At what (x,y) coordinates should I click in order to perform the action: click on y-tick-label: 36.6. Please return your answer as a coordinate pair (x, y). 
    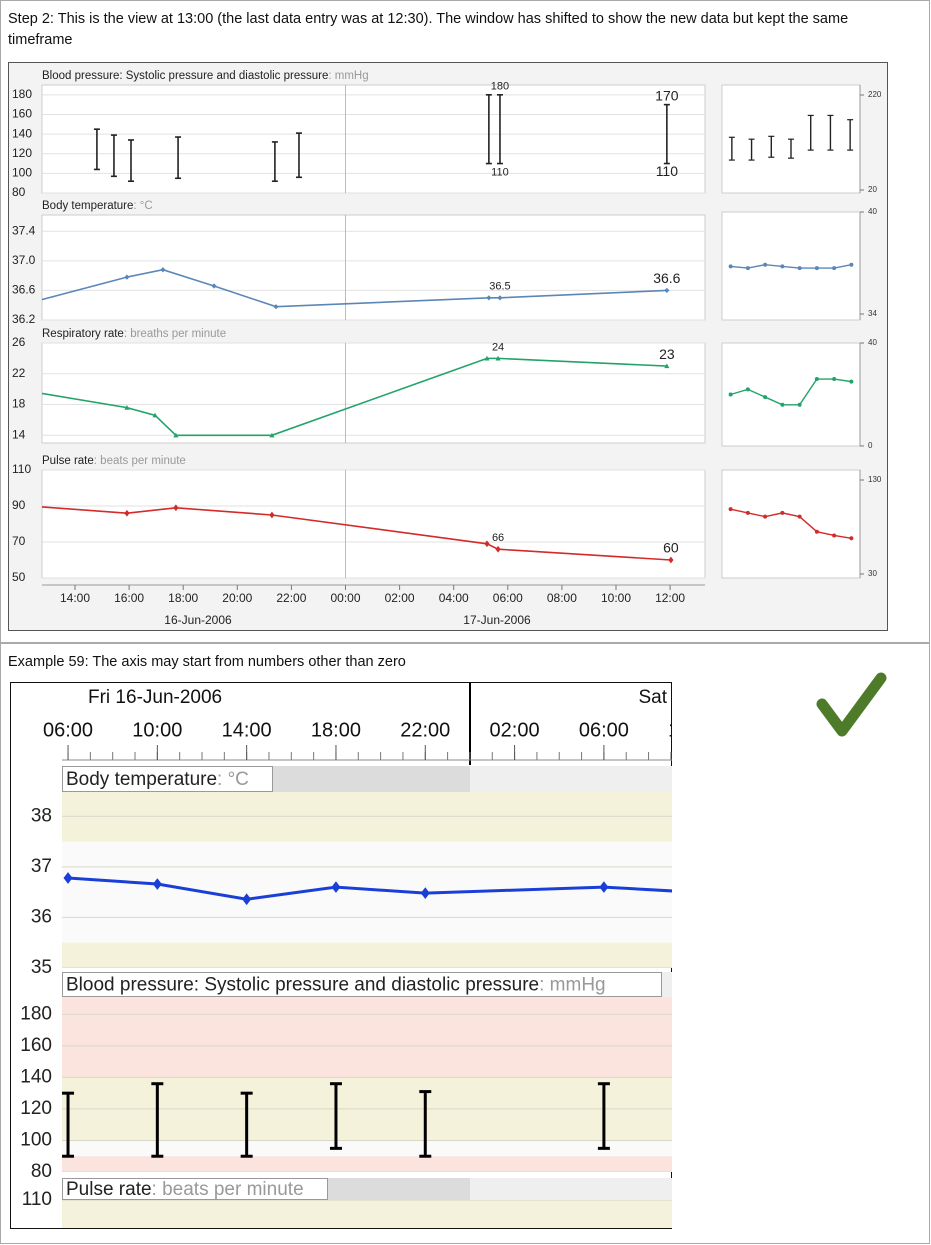
    Looking at the image, I should click on (24, 290).